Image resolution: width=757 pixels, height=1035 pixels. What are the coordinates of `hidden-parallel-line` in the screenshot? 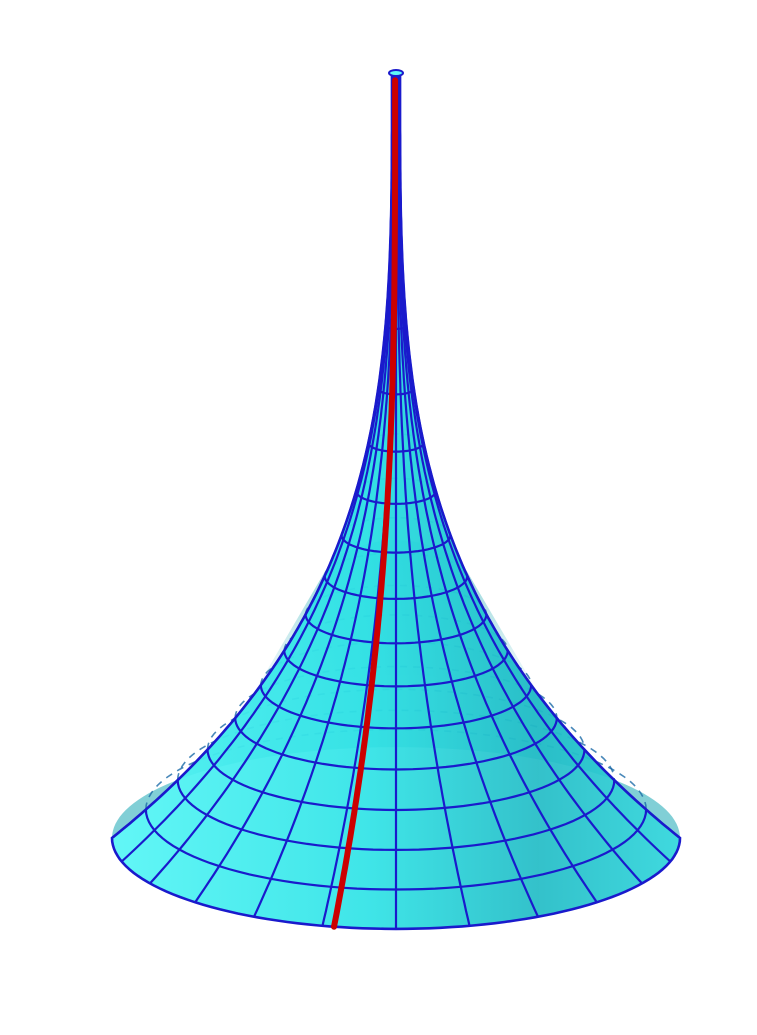 It's located at (396, 745).